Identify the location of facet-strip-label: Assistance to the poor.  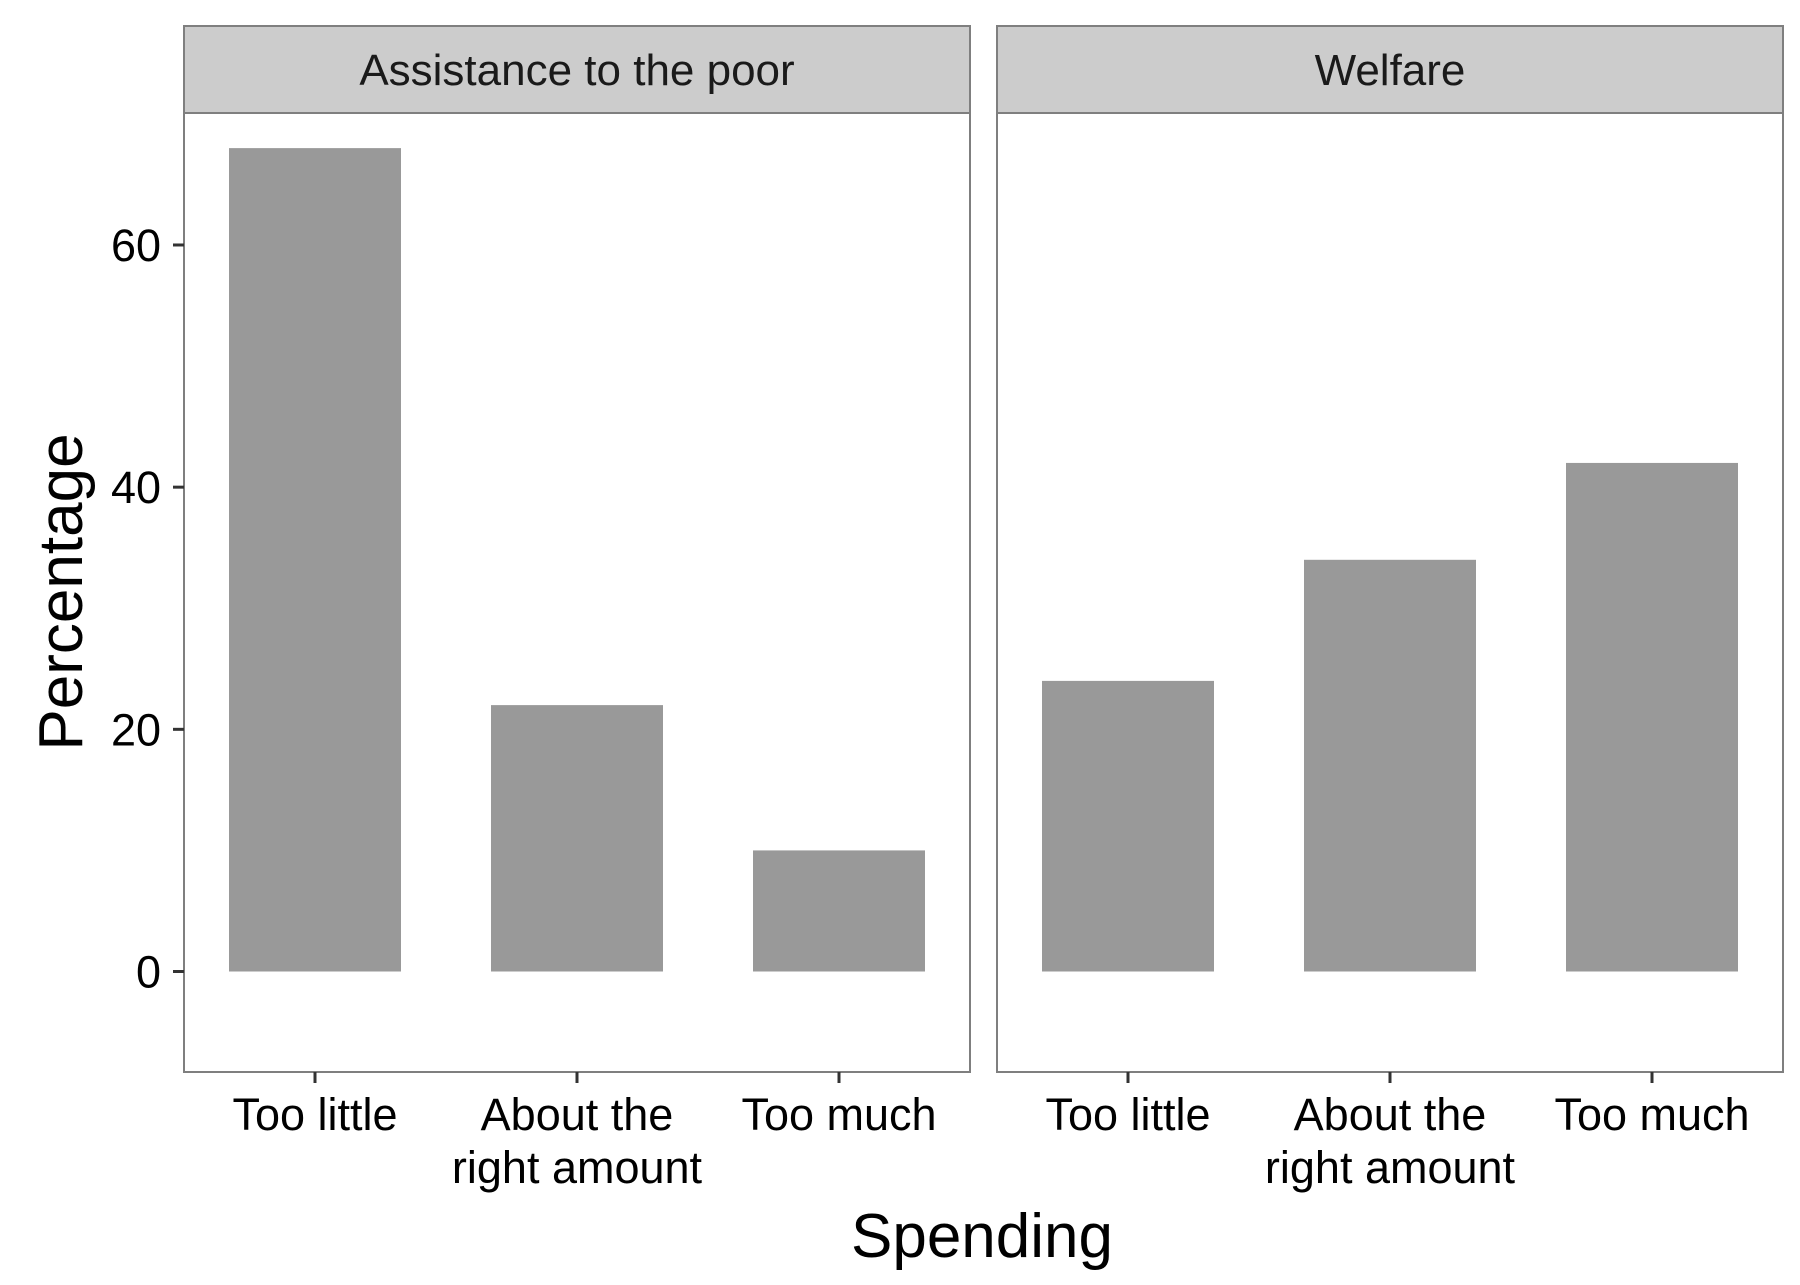
(576, 70).